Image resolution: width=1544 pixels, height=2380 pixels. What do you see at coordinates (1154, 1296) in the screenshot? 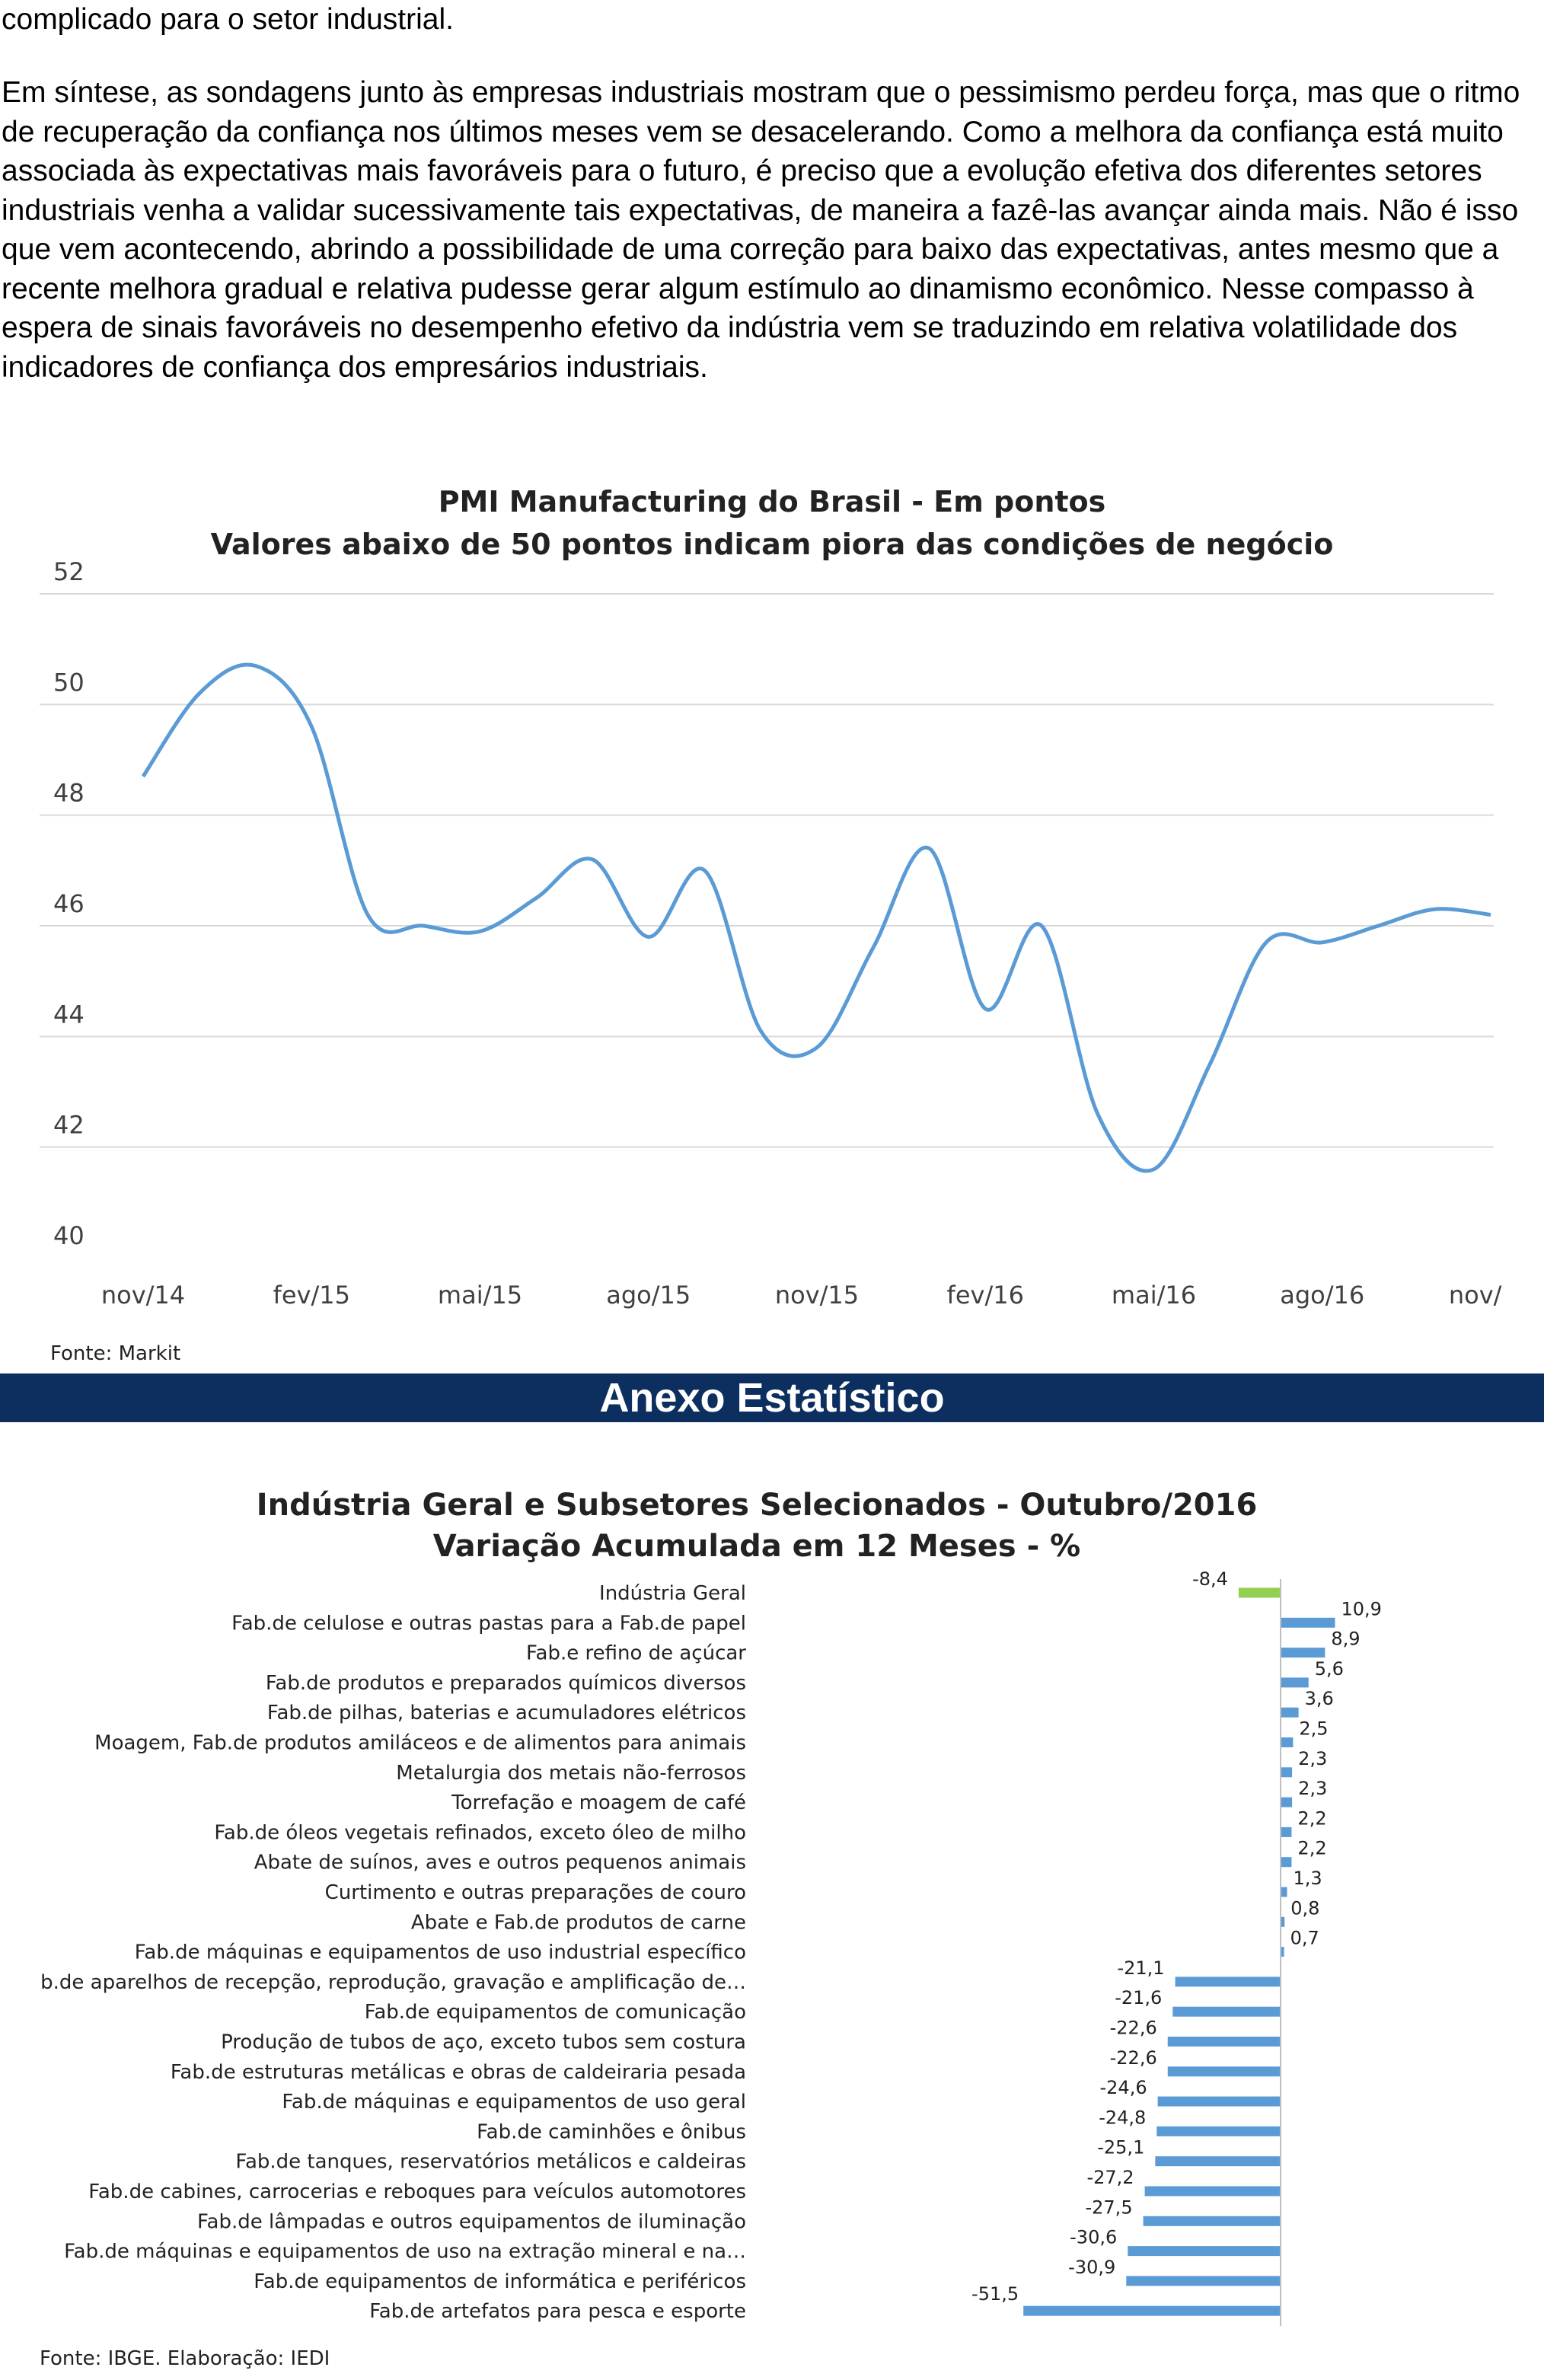
I see `x-tick-label: mai/16` at bounding box center [1154, 1296].